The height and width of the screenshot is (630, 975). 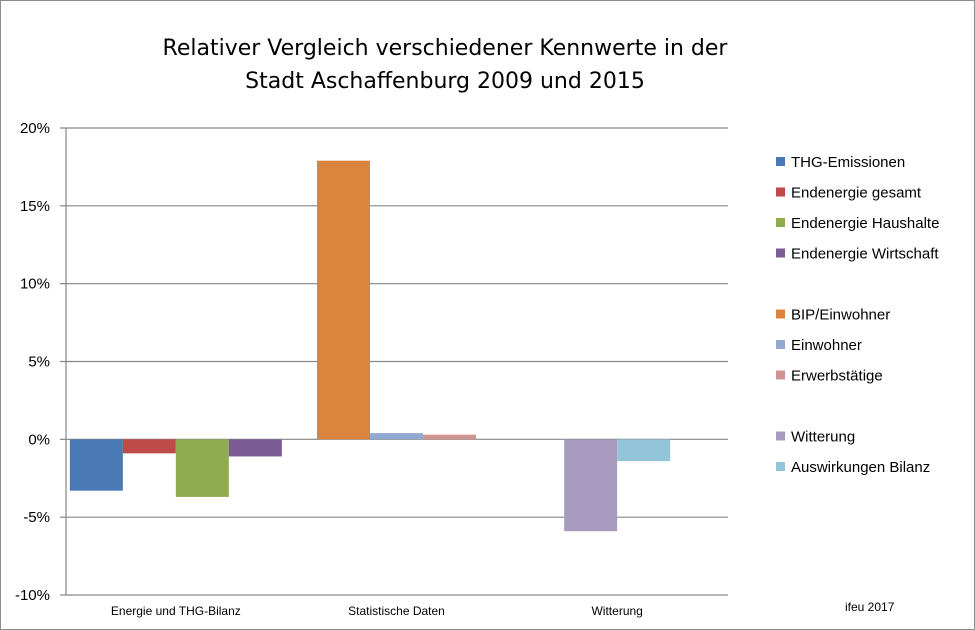 I want to click on legend-label: Einwohner, so click(x=826, y=345).